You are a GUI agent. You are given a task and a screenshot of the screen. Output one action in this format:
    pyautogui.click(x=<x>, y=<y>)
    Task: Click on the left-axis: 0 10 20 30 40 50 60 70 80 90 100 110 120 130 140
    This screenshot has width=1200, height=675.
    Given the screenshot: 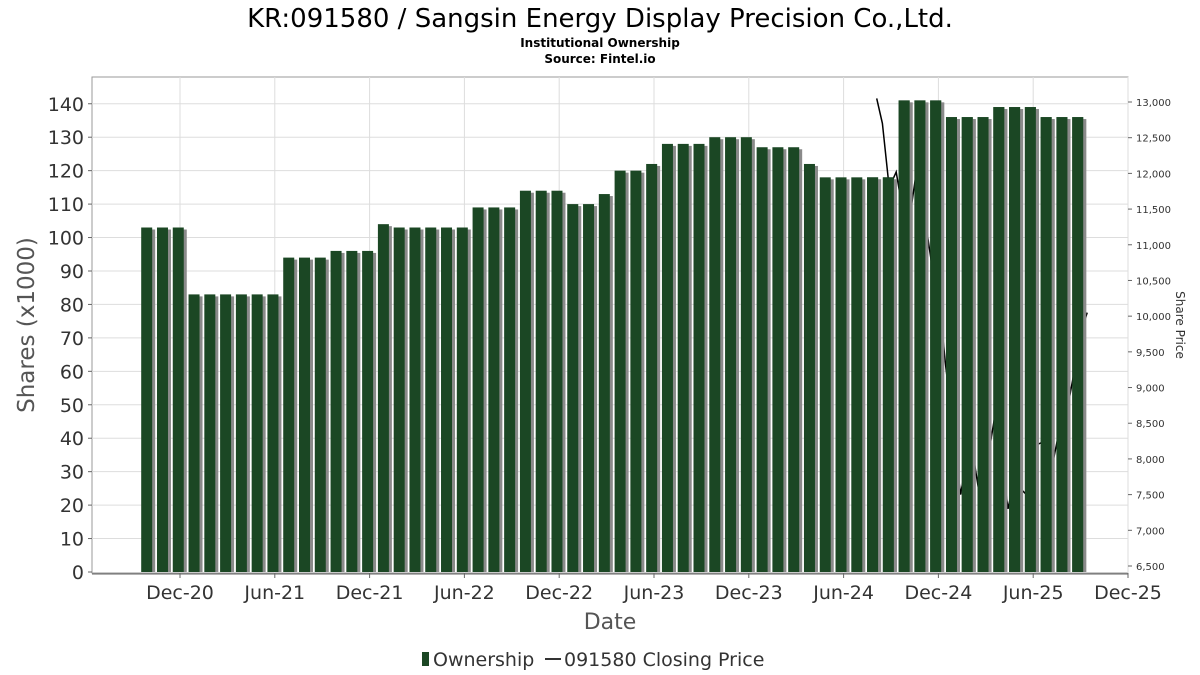 What is the action you would take?
    pyautogui.click(x=70, y=339)
    